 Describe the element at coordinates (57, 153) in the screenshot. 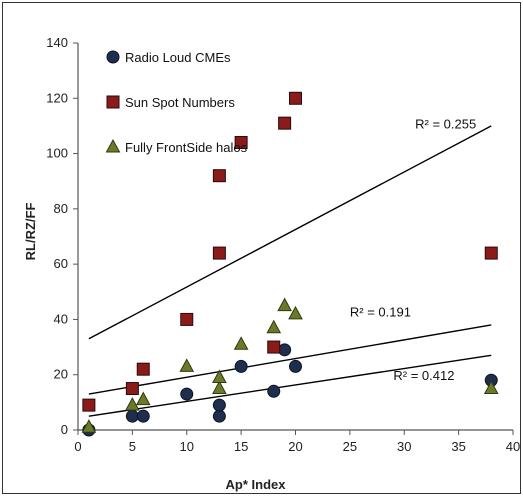

I see `y-tick-label: 100` at that location.